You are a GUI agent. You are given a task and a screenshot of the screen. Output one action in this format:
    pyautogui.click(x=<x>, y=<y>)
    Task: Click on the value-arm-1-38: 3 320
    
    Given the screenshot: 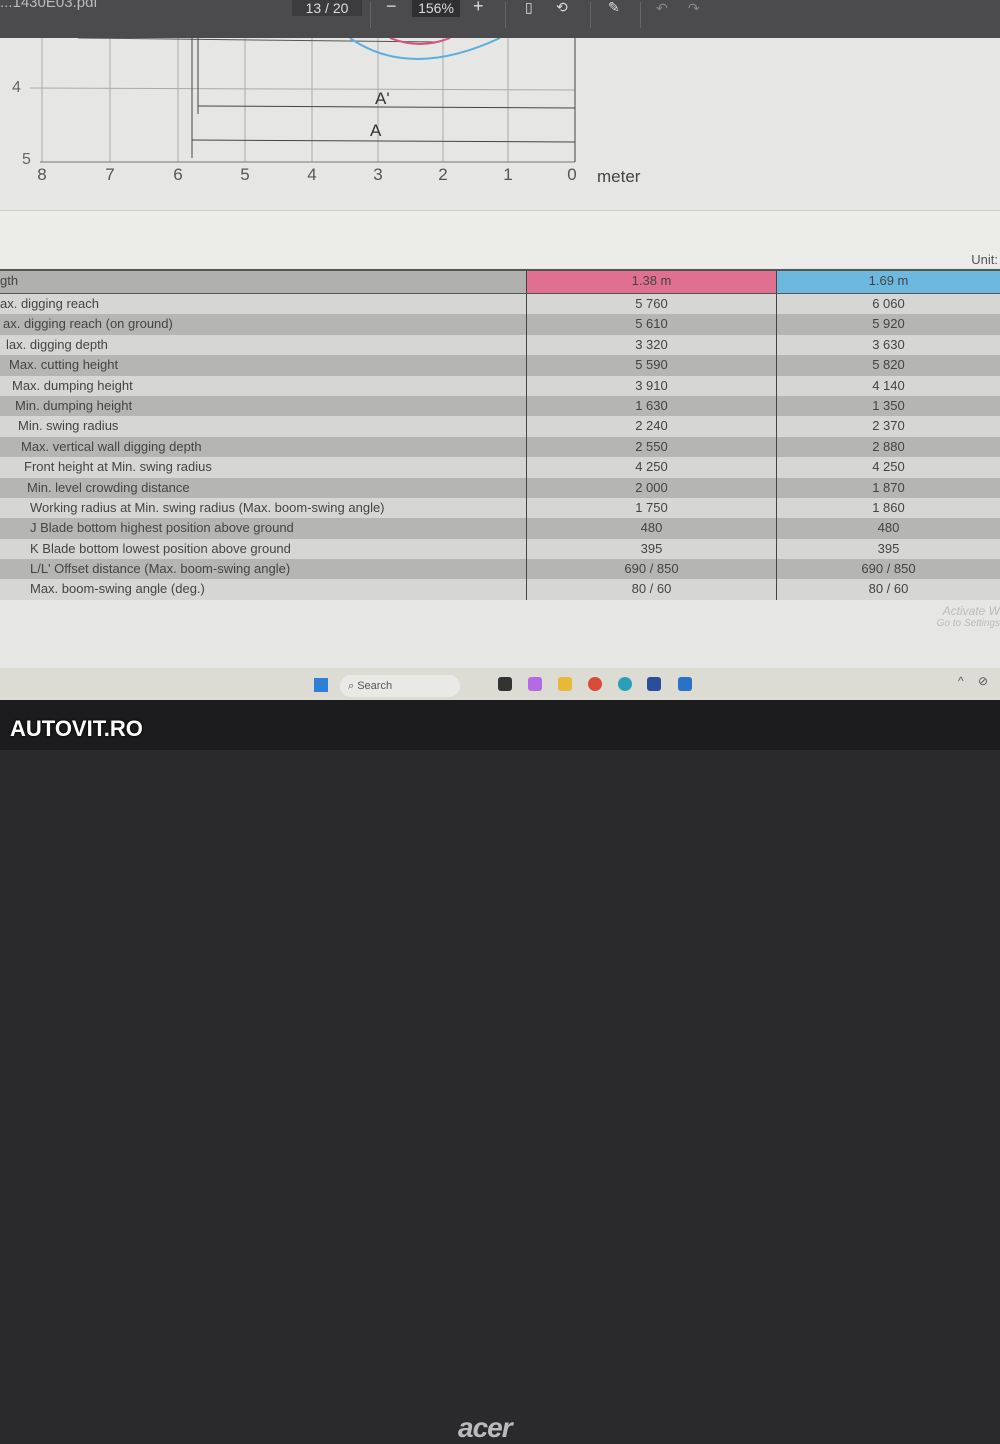 What is the action you would take?
    pyautogui.click(x=652, y=345)
    